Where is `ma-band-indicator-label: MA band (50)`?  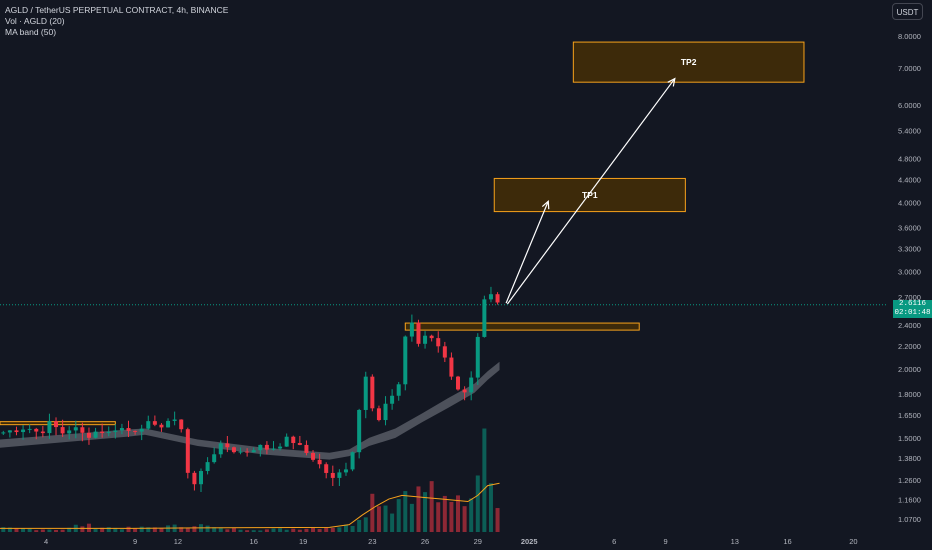 ma-band-indicator-label: MA band (50) is located at coordinates (31, 32).